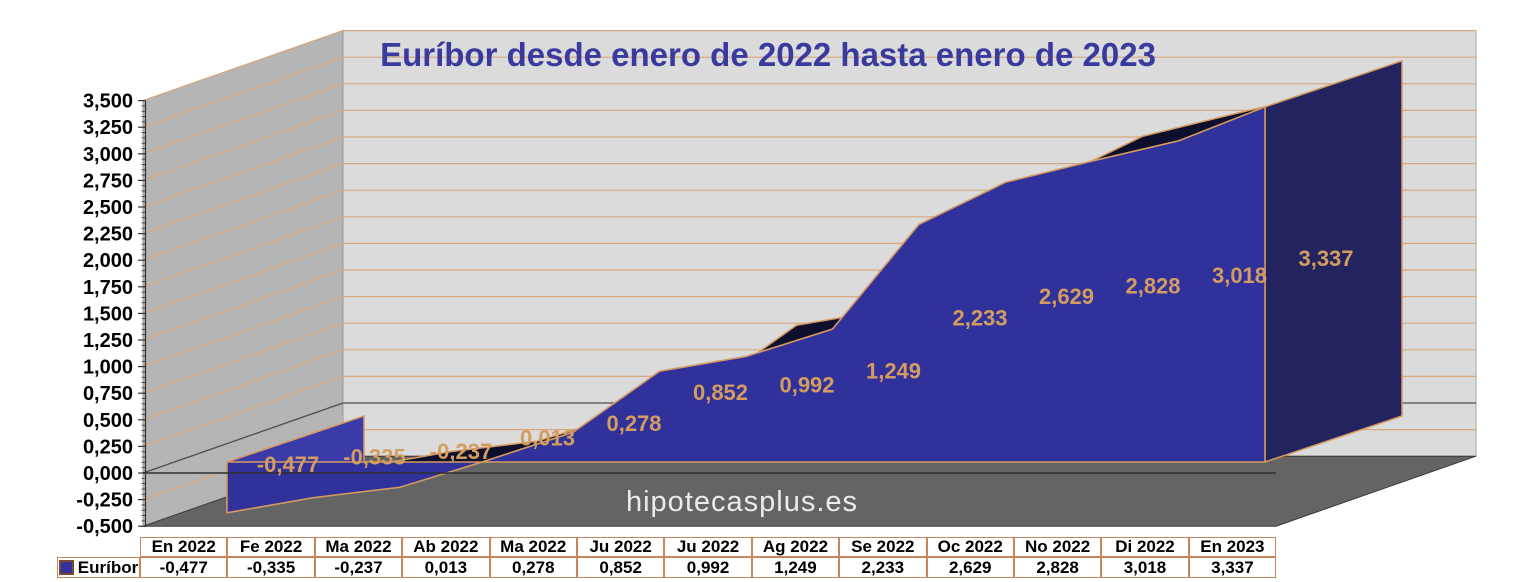  What do you see at coordinates (979, 317) in the screenshot?
I see `data-label: 2,233` at bounding box center [979, 317].